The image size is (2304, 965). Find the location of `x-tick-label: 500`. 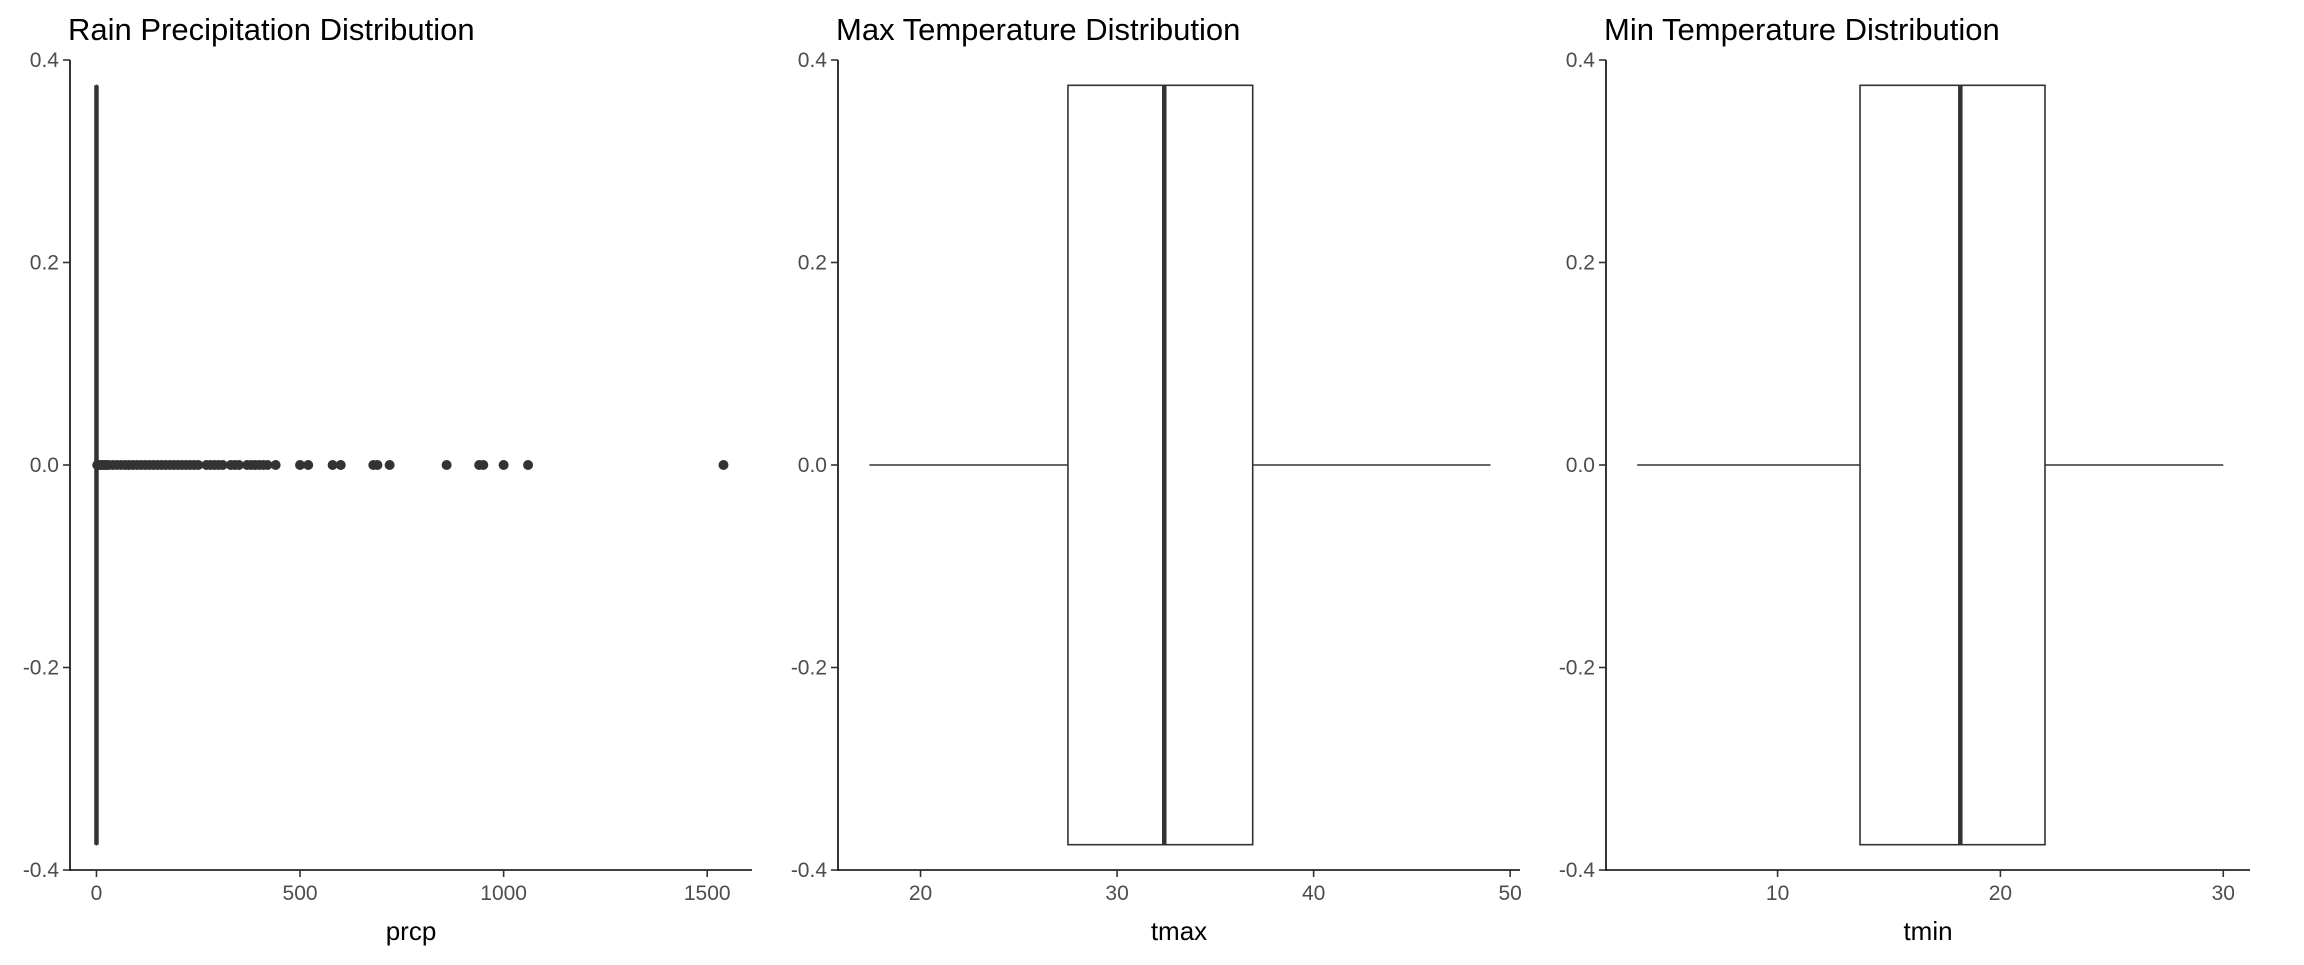

x-tick-label: 500 is located at coordinates (300, 893).